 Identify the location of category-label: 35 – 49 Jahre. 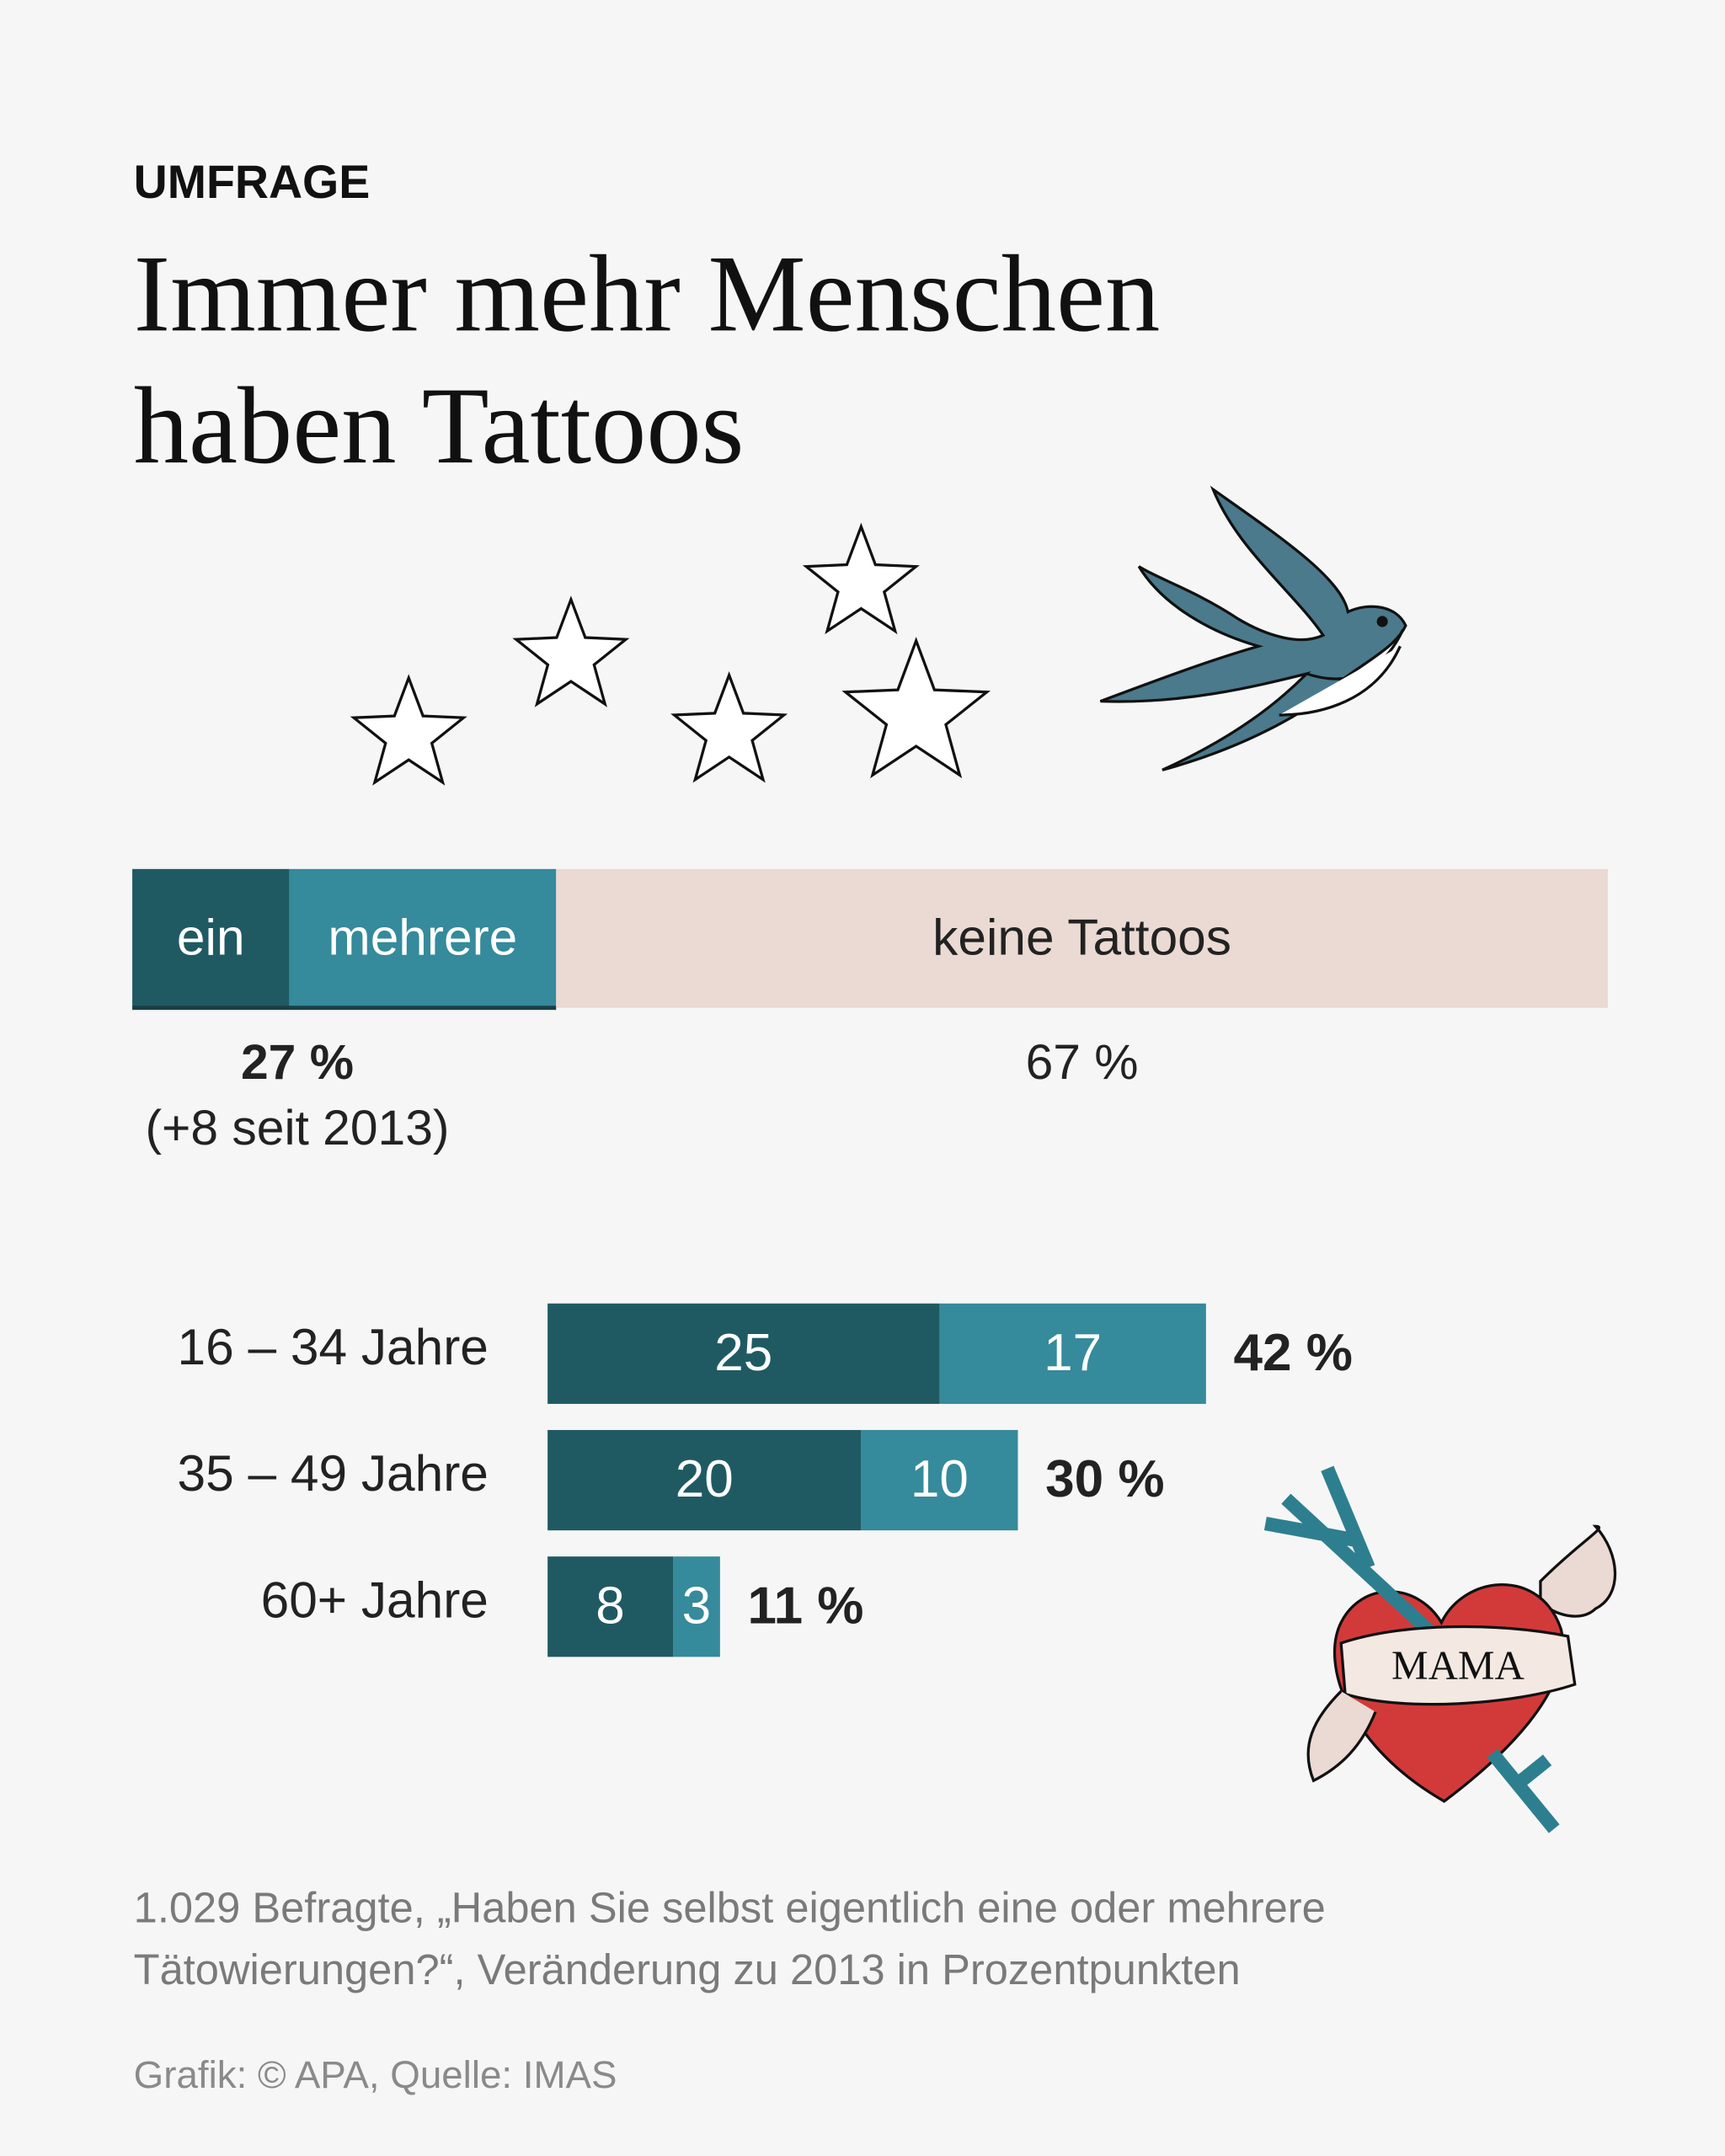
(333, 1473).